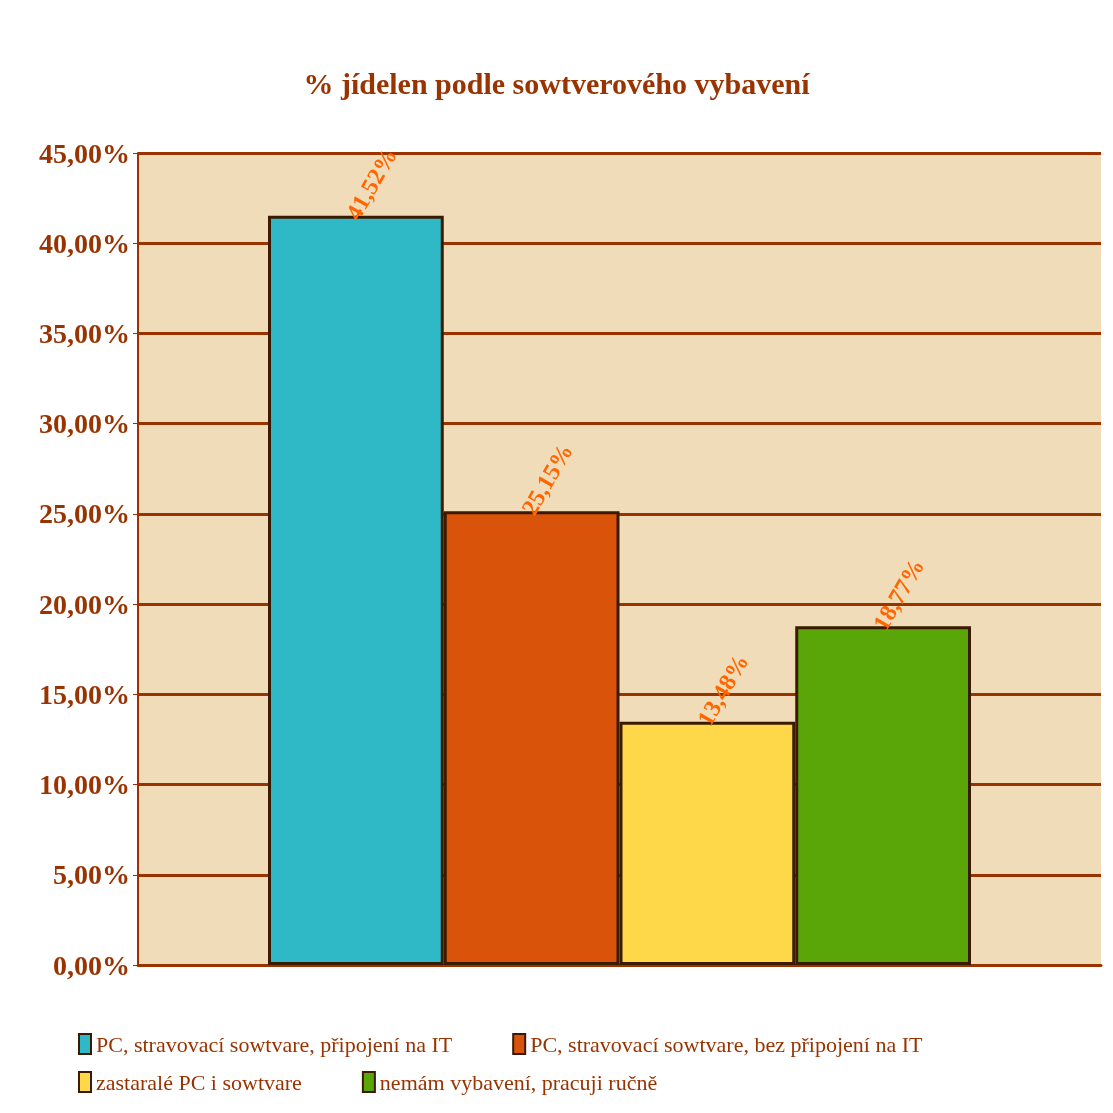 The image size is (1113, 1113). What do you see at coordinates (84, 514) in the screenshot?
I see `y-tick-label: 25,00%` at bounding box center [84, 514].